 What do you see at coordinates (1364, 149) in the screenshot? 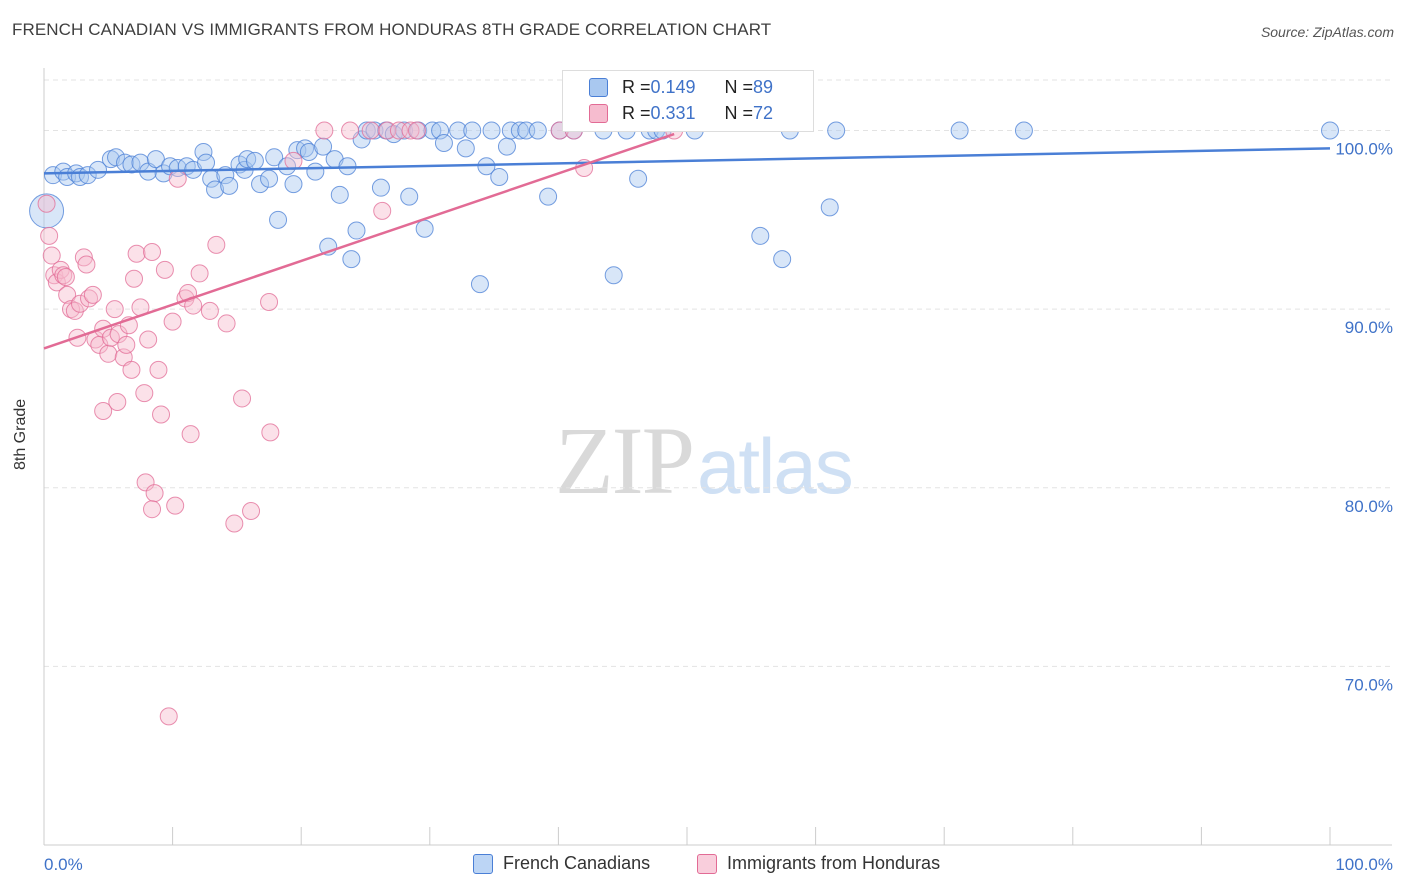
I see `y-tick-label: 100.0%` at bounding box center [1364, 149].